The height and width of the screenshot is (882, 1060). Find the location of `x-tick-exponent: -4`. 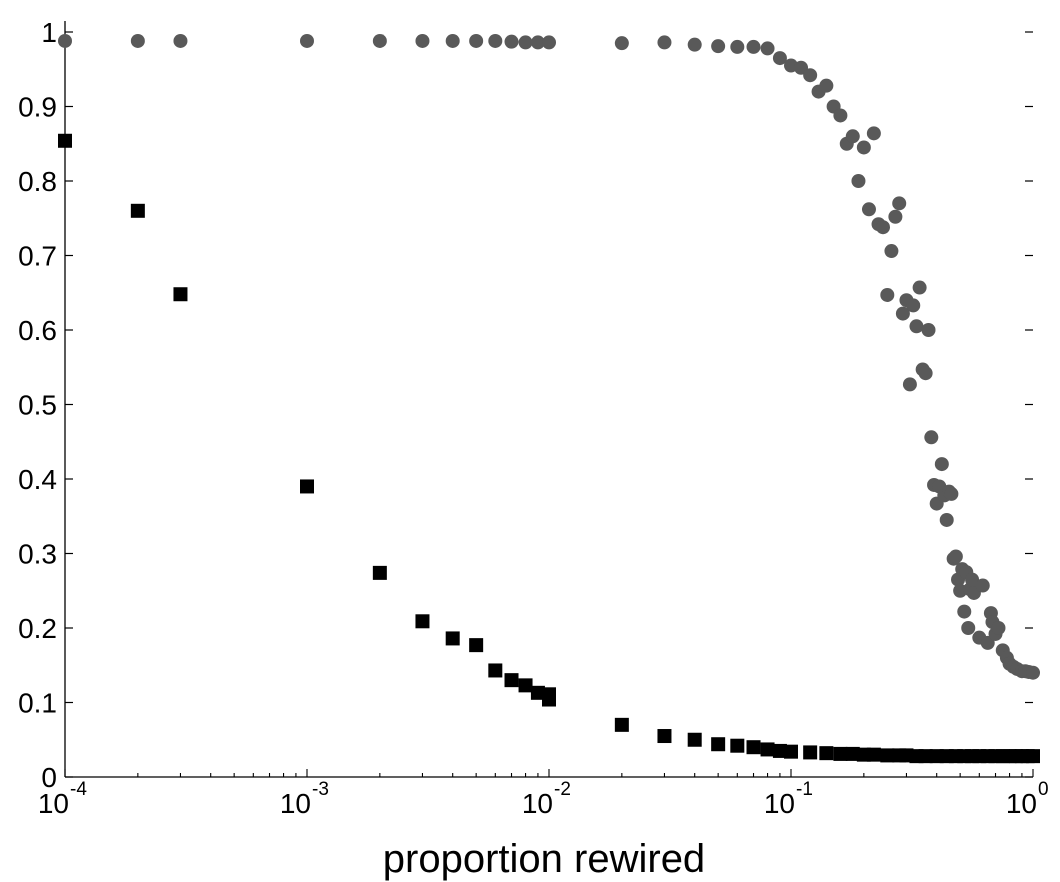

x-tick-exponent: -4 is located at coordinates (78, 789).